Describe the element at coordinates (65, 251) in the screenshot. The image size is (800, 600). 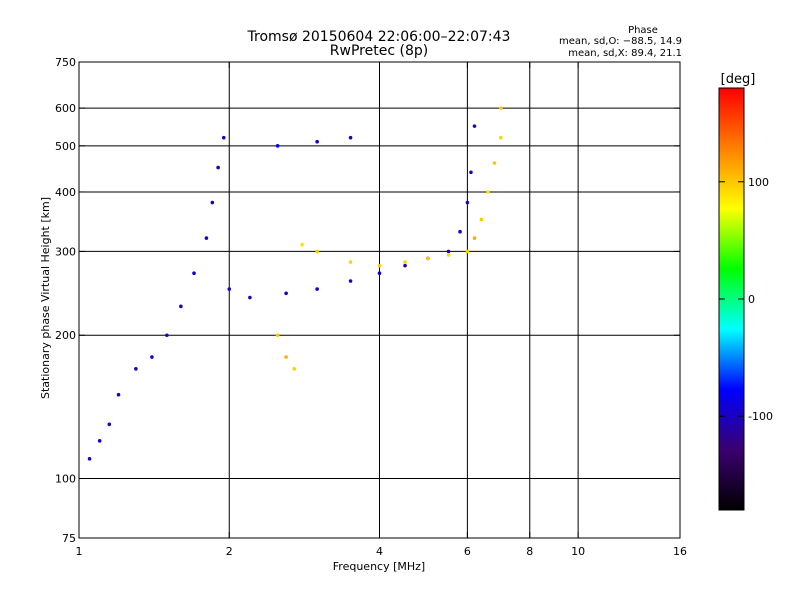
I see `y-tick-label: 300` at that location.